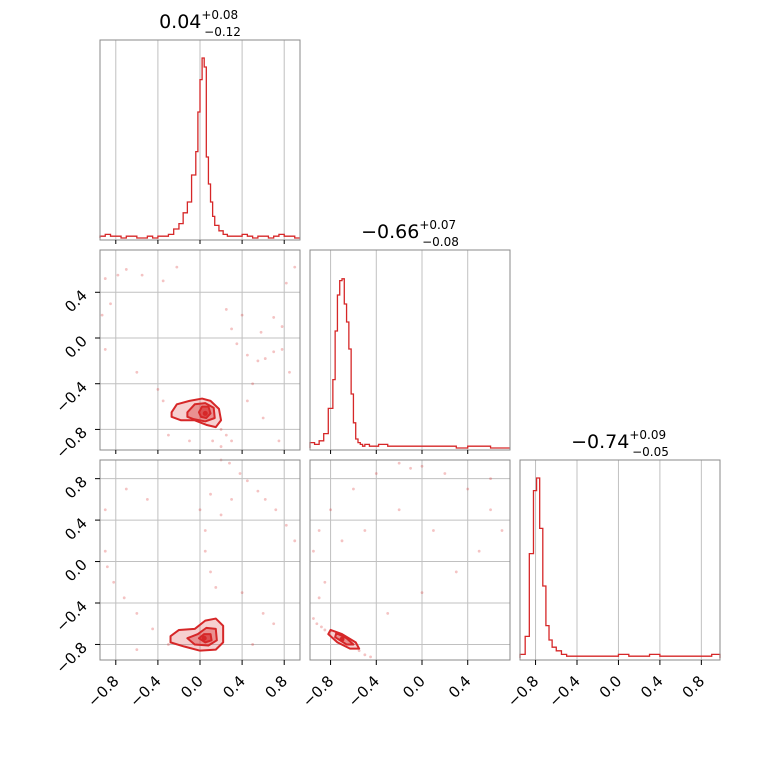 Image resolution: width=760 pixels, height=760 pixels. What do you see at coordinates (199, 148) in the screenshot?
I see `histogram-p0` at bounding box center [199, 148].